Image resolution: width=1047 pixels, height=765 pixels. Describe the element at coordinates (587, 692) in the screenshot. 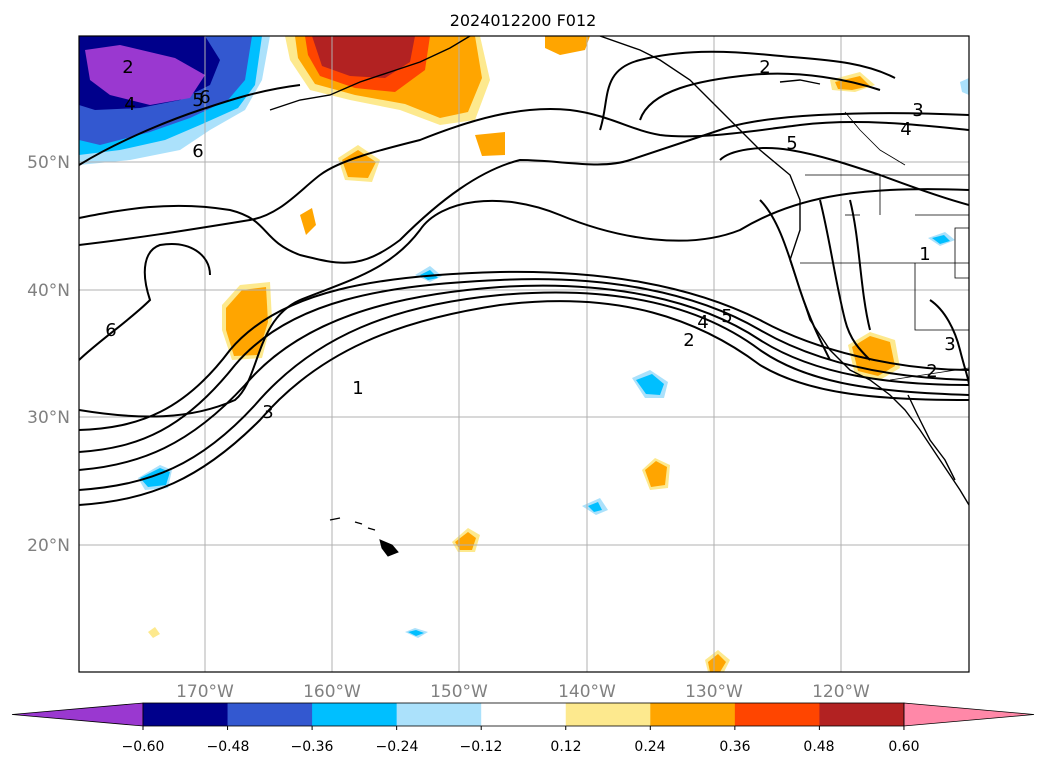

I see `lon-label: 140°W` at that location.